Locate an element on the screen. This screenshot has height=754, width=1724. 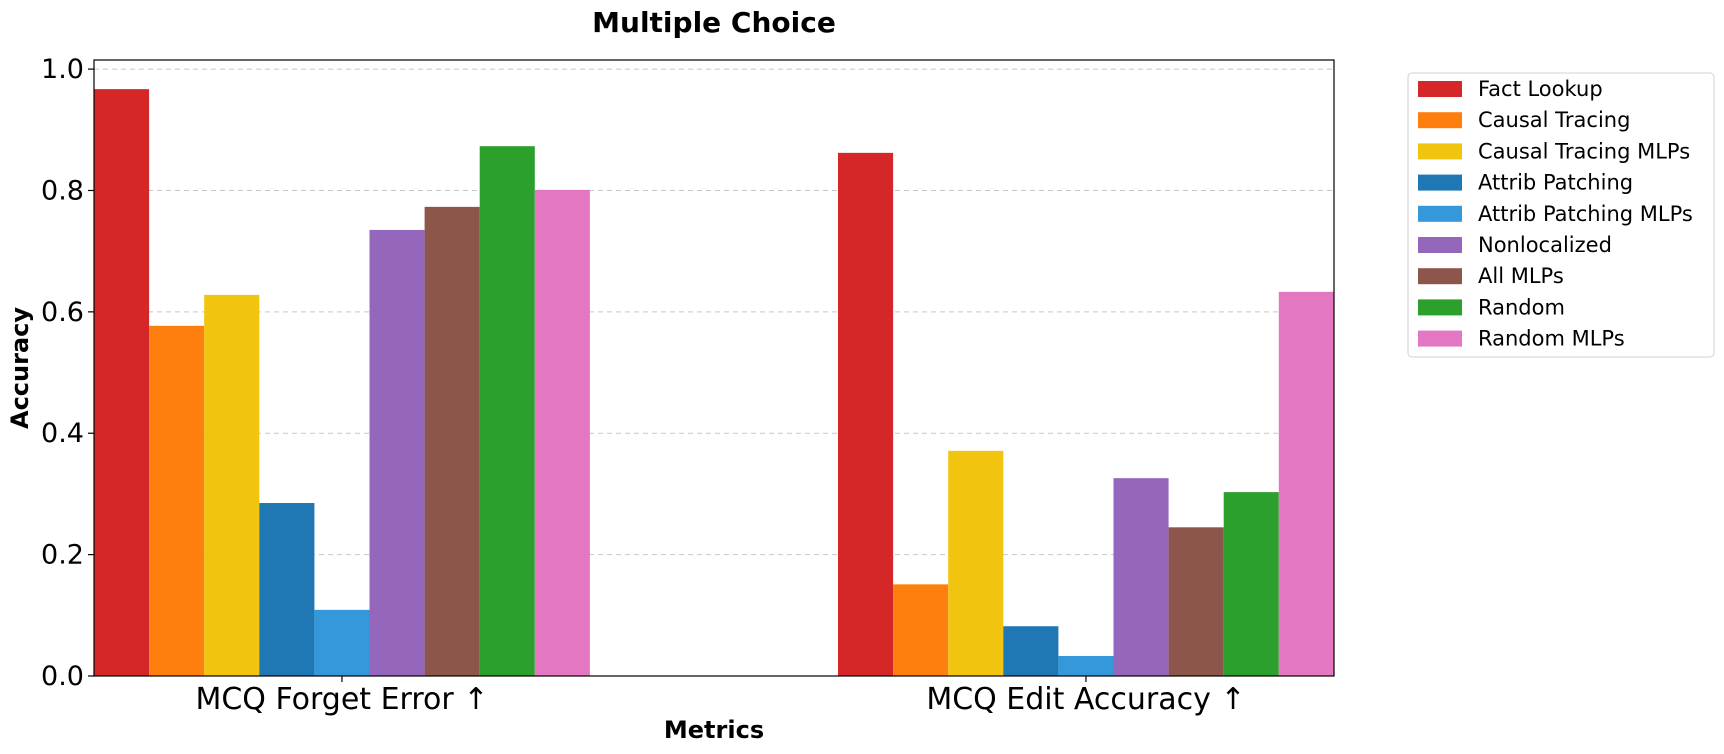
y-tick-label: 0.2 is located at coordinates (62, 555).